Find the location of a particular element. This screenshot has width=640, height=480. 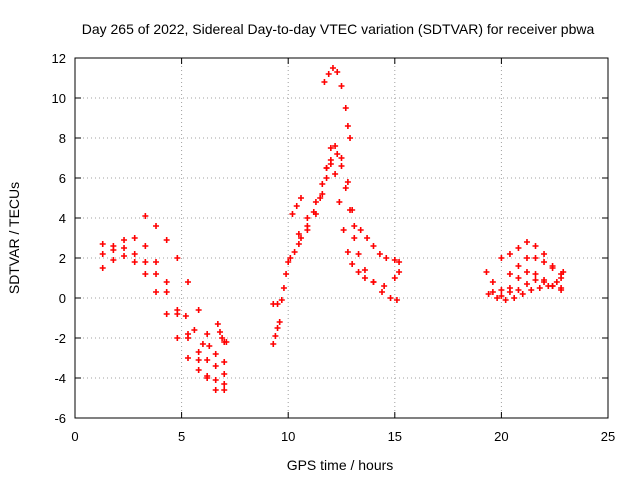

x-tick-label: 25 is located at coordinates (608, 436).